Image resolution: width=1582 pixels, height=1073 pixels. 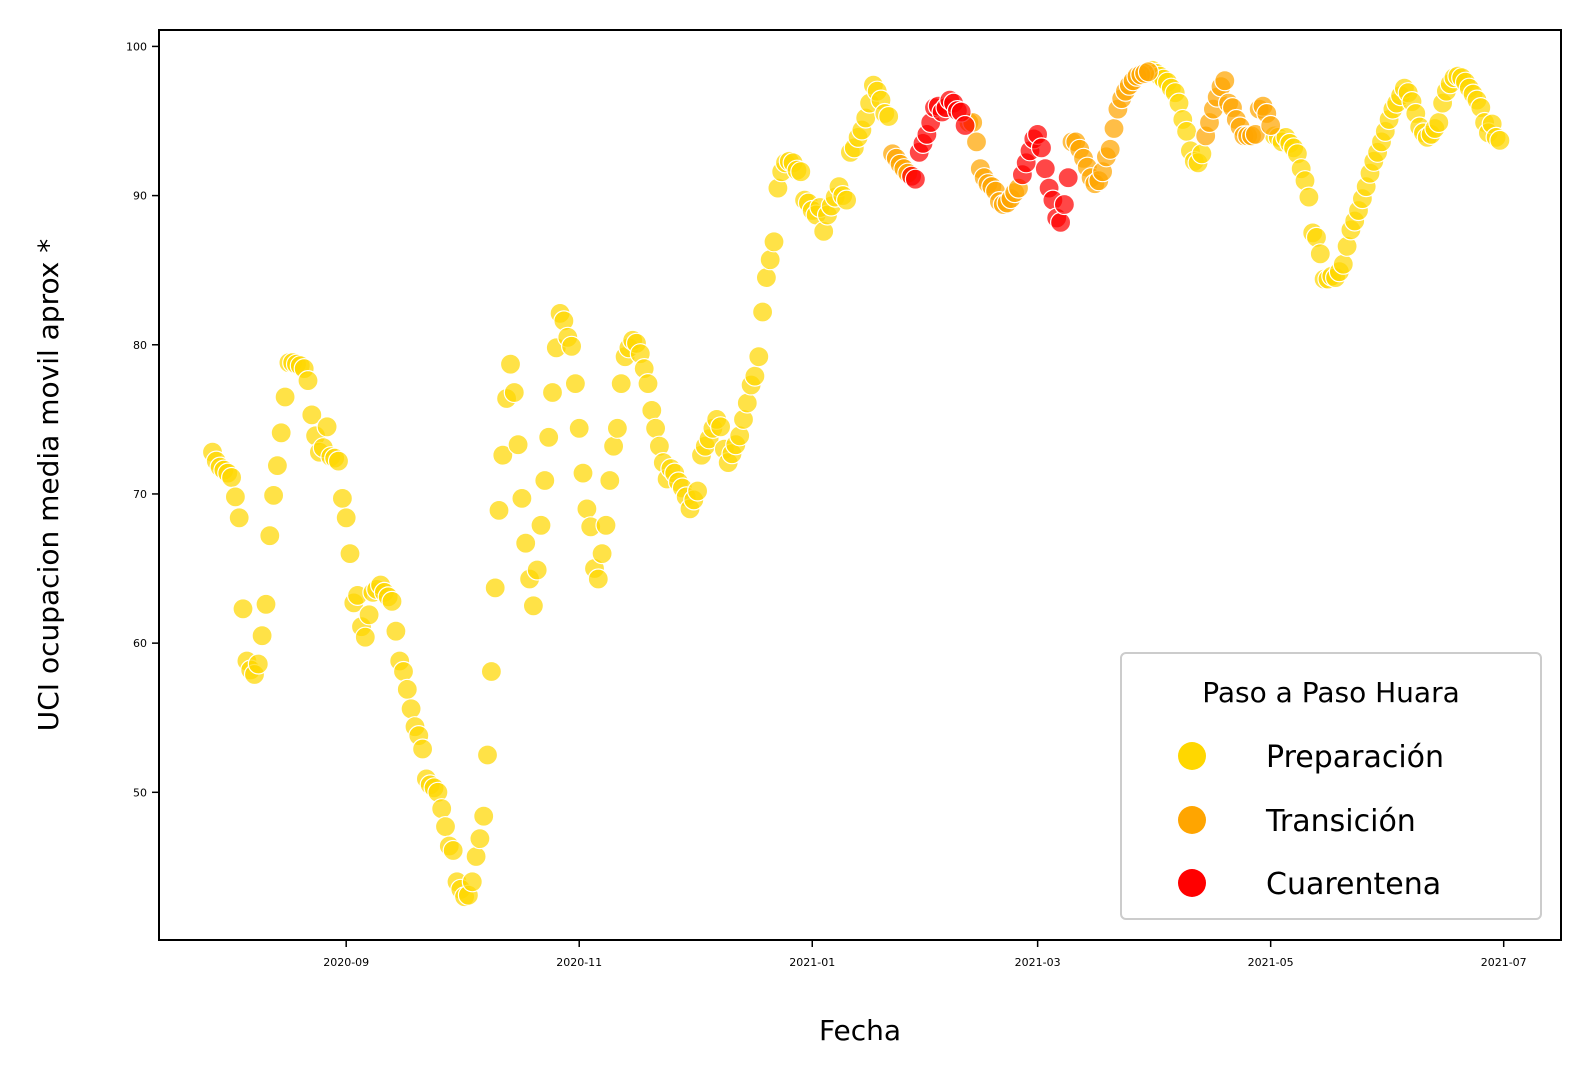 What do you see at coordinates (1331, 692) in the screenshot?
I see `legend-title: Paso a Paso Huara` at bounding box center [1331, 692].